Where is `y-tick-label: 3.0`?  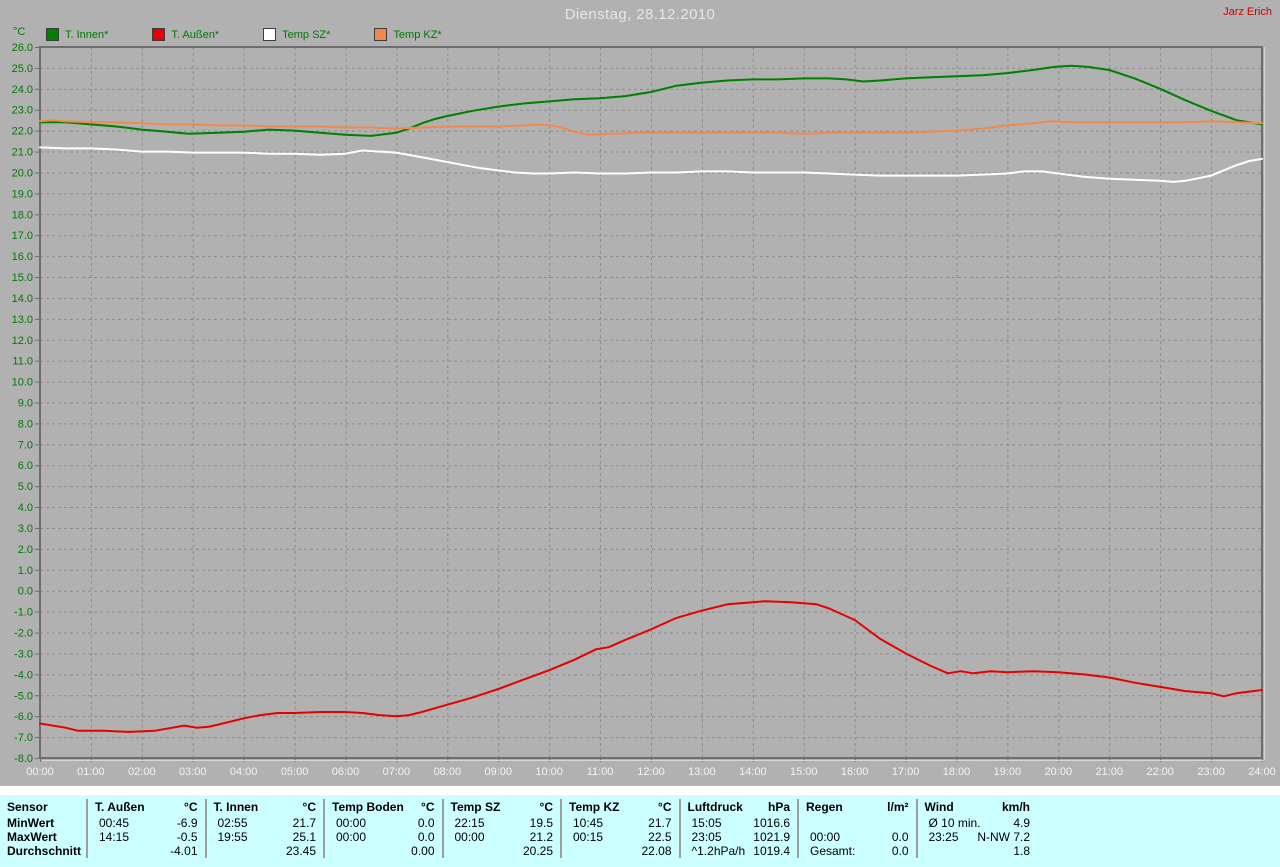
y-tick-label: 3.0 is located at coordinates (25, 529).